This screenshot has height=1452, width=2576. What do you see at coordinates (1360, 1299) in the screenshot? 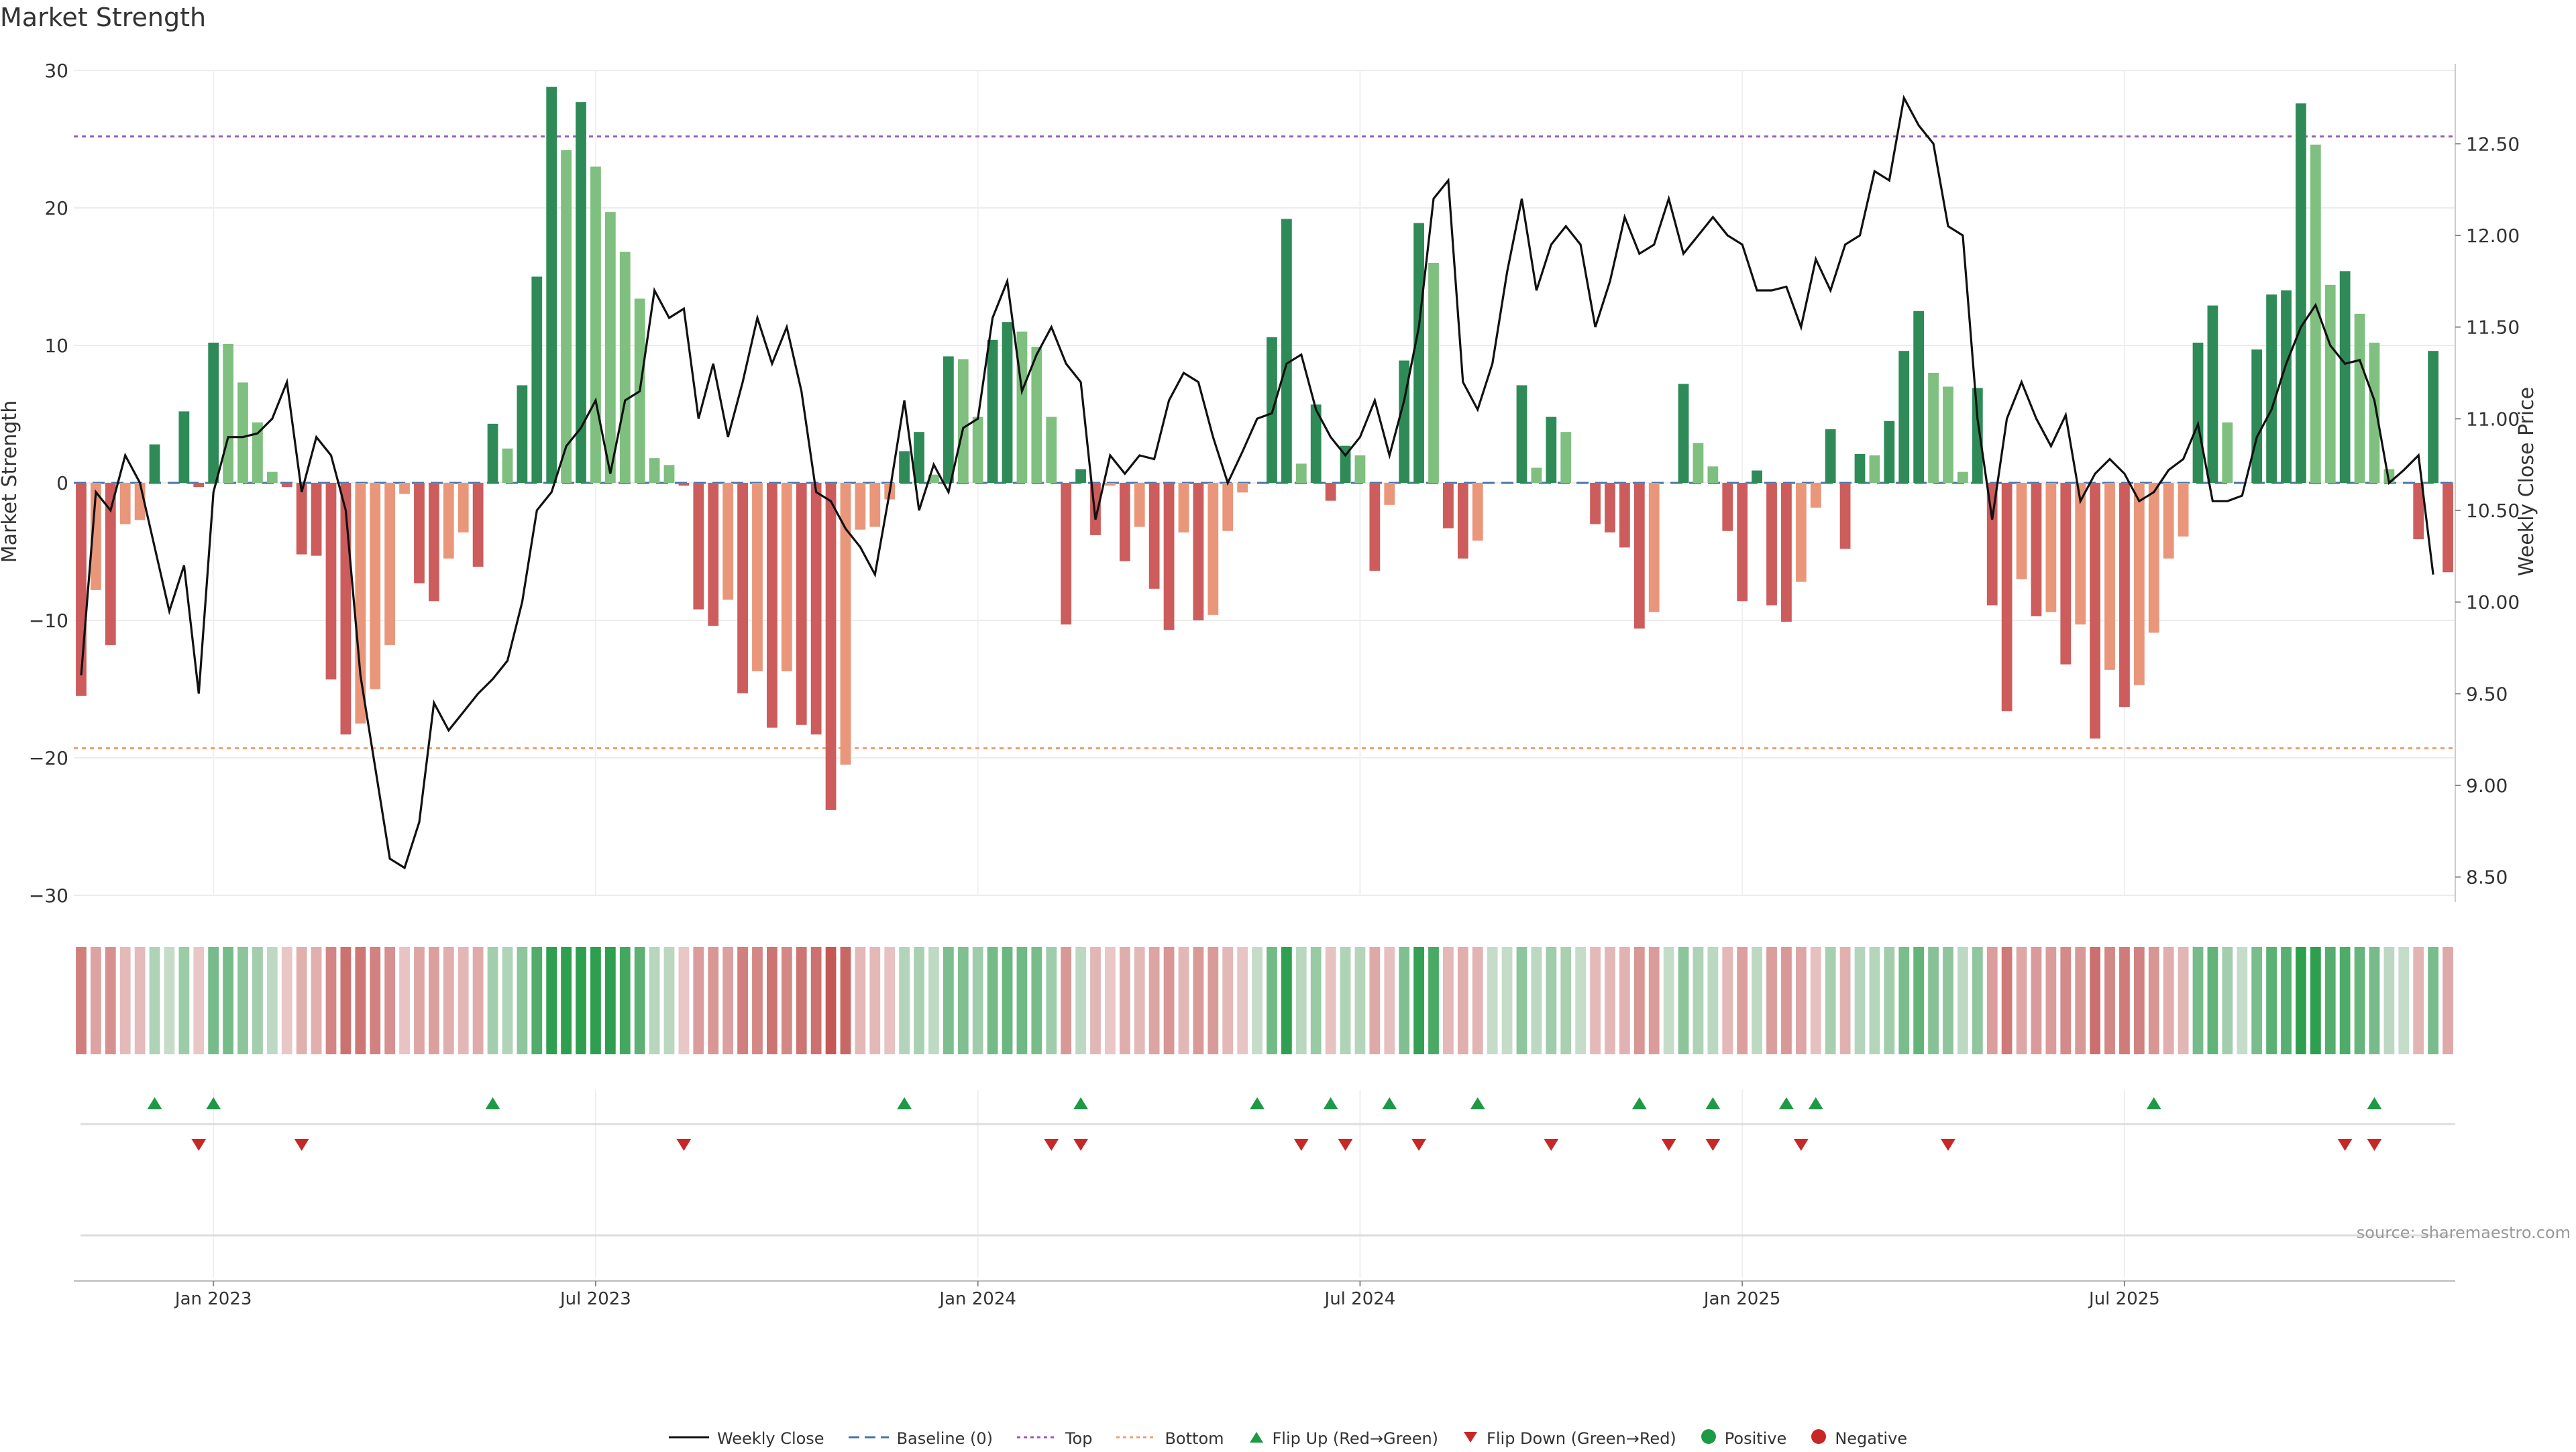
I see `x-tick-label: Jul 2024` at bounding box center [1360, 1299].